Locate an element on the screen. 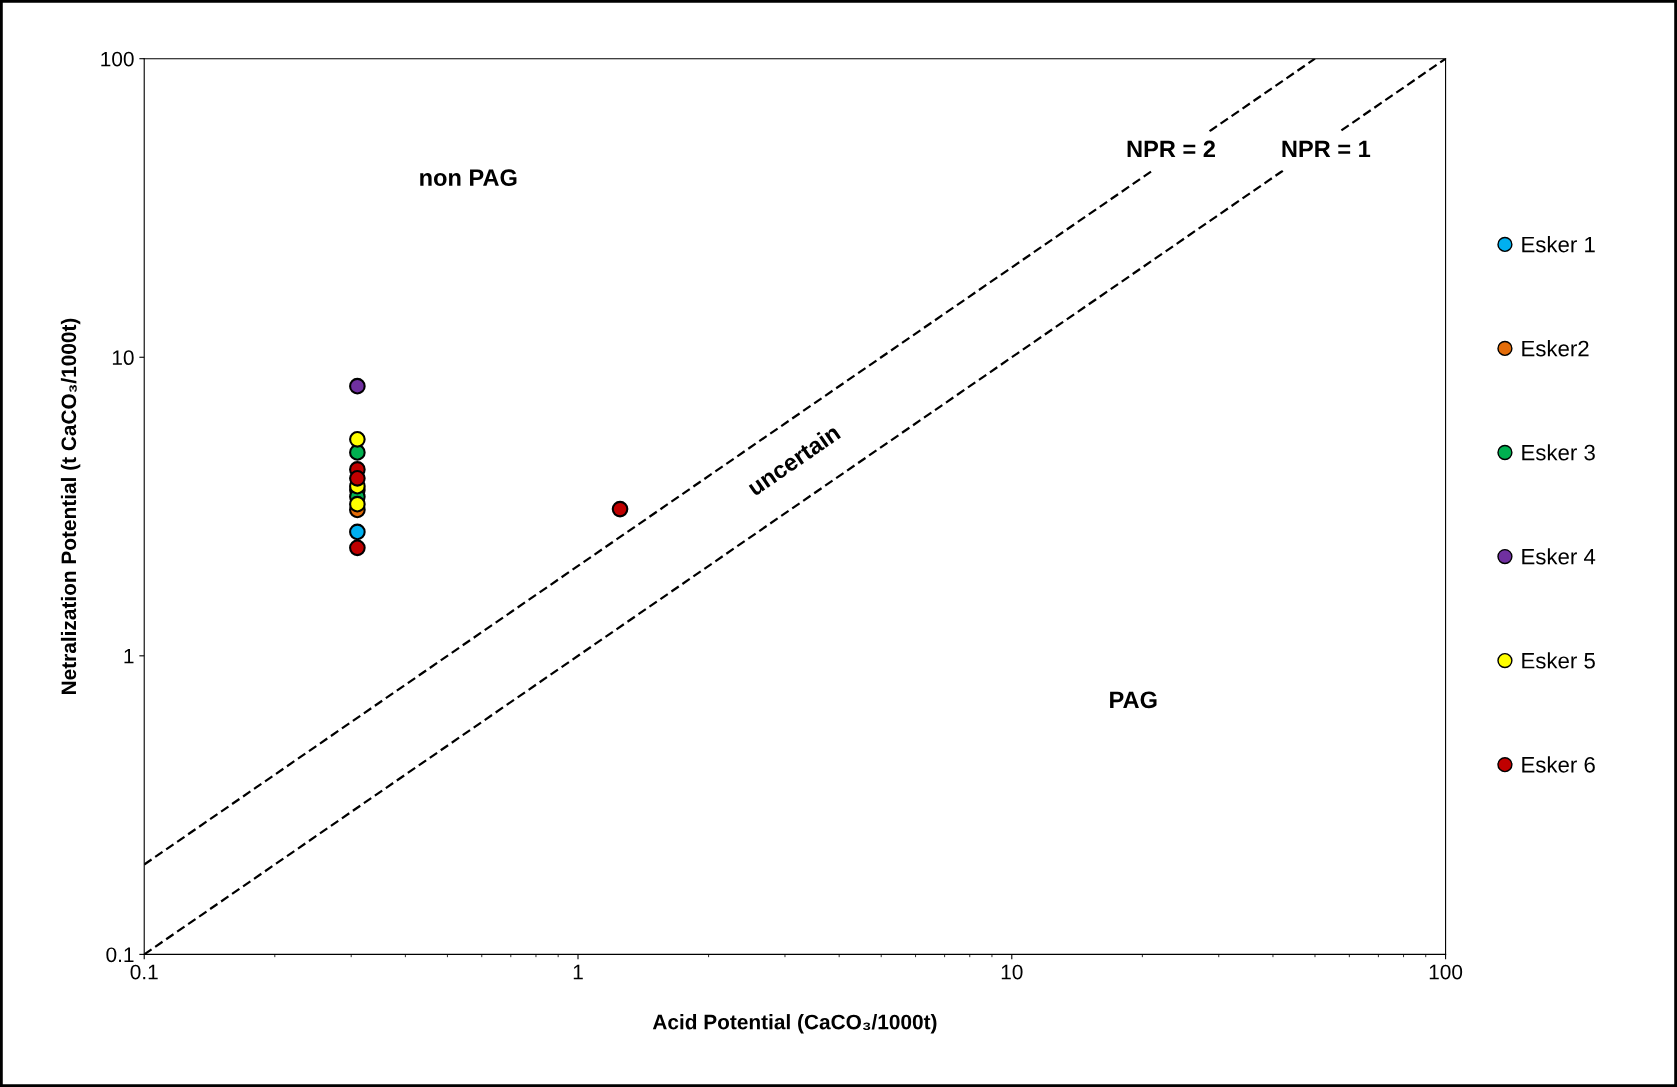 This screenshot has height=1087, width=1677. y-tick-label: 0.1 is located at coordinates (120, 955).